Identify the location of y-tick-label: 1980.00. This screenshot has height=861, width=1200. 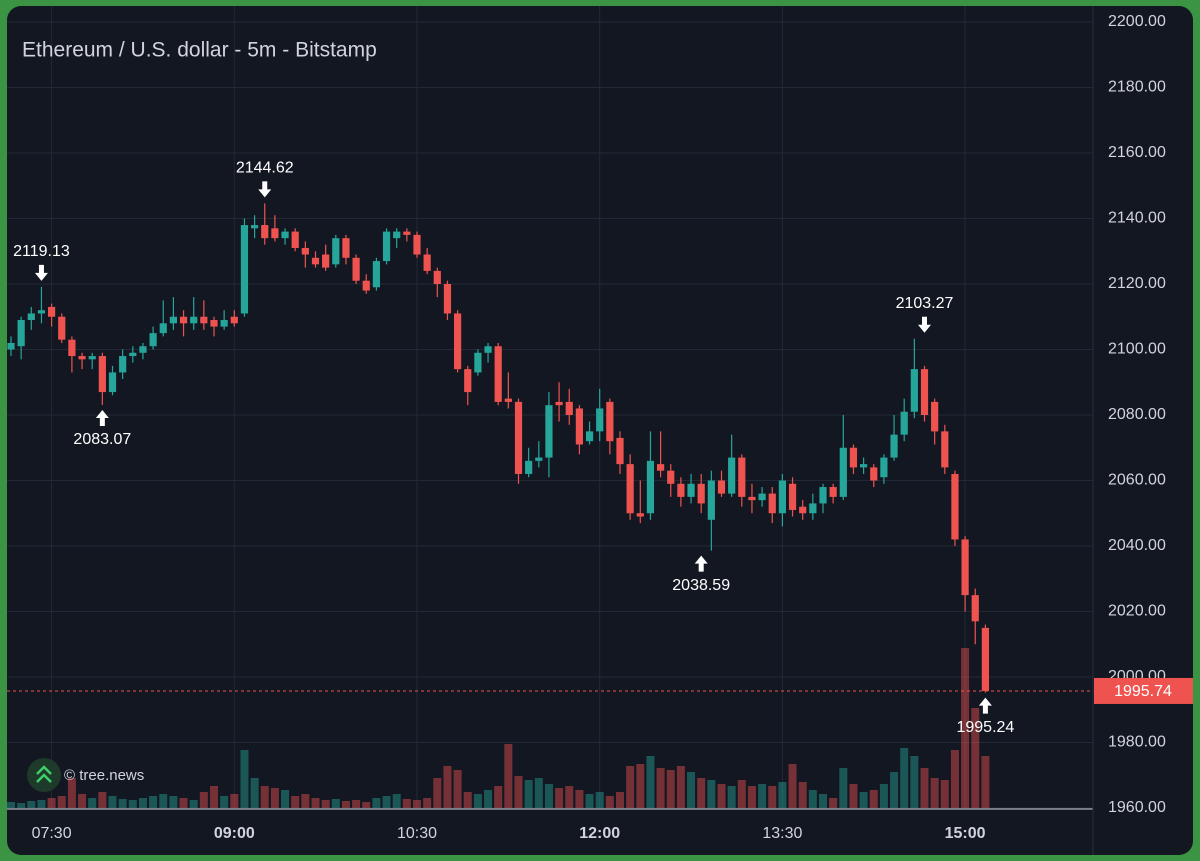
(1137, 742).